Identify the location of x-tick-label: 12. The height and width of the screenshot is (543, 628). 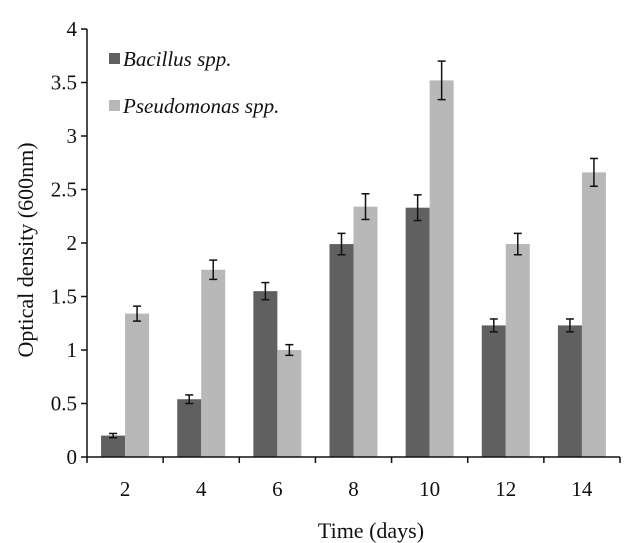
(505, 489).